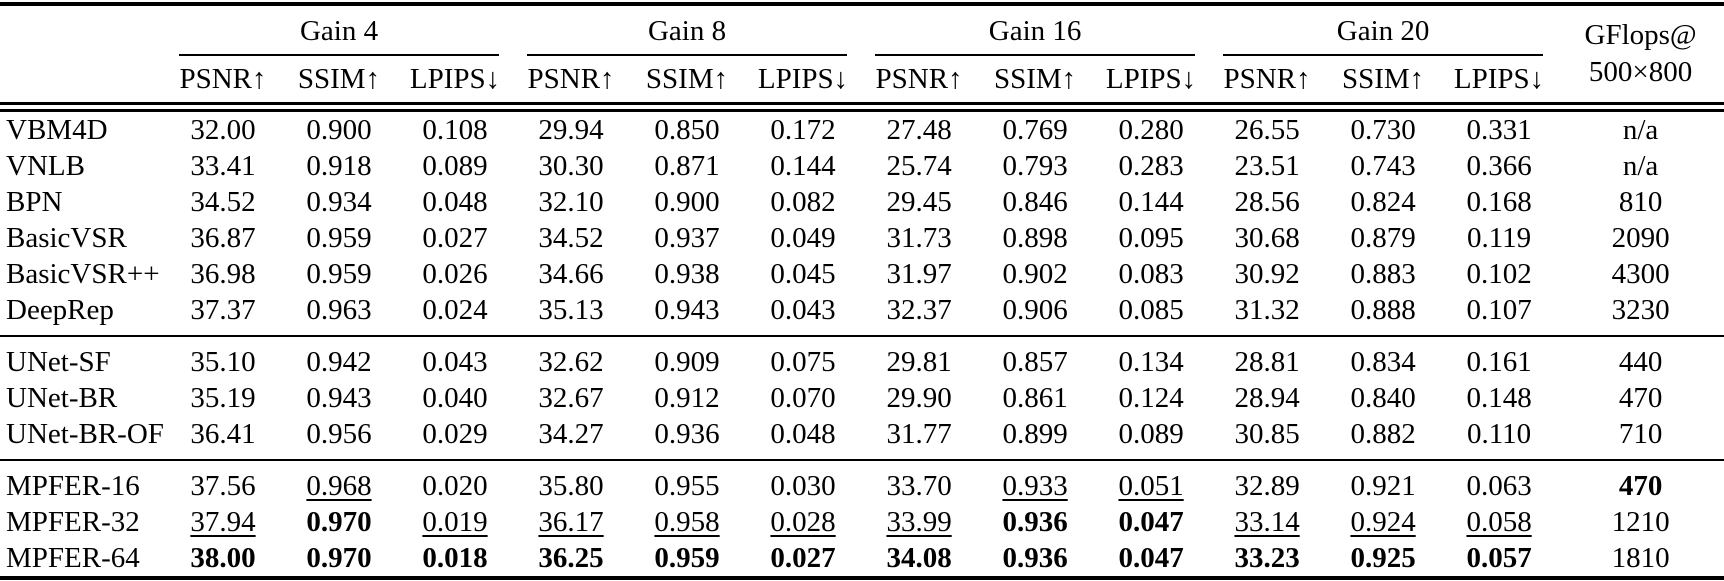  I want to click on metric-cell: 35.10, so click(223, 362).